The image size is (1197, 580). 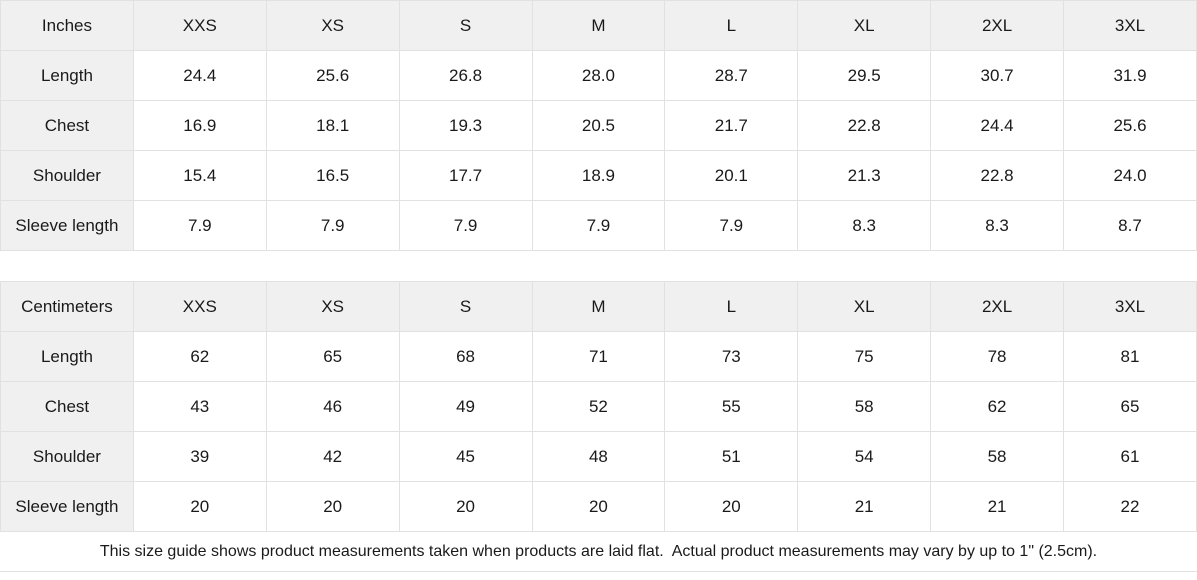 I want to click on measurement-value-cell: 24.0, so click(x=1130, y=175).